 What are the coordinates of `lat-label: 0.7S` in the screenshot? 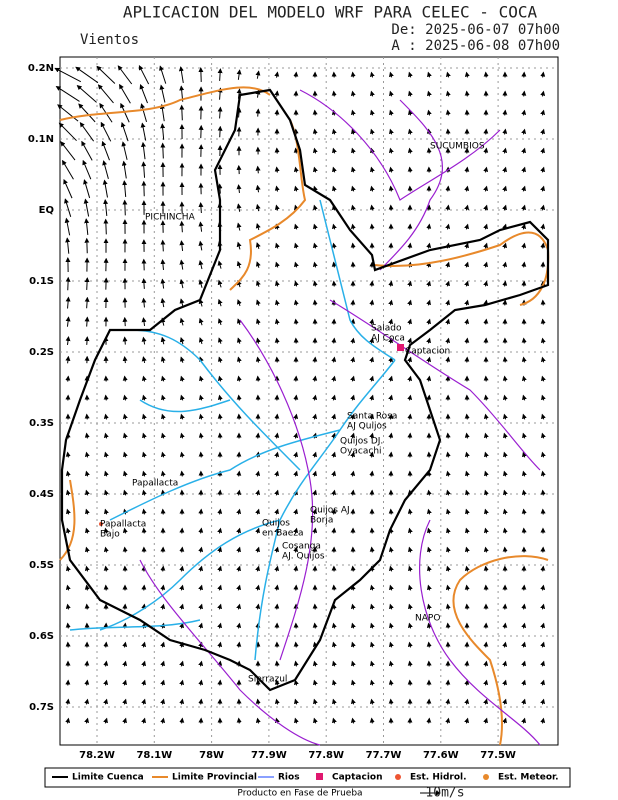 It's located at (41, 707).